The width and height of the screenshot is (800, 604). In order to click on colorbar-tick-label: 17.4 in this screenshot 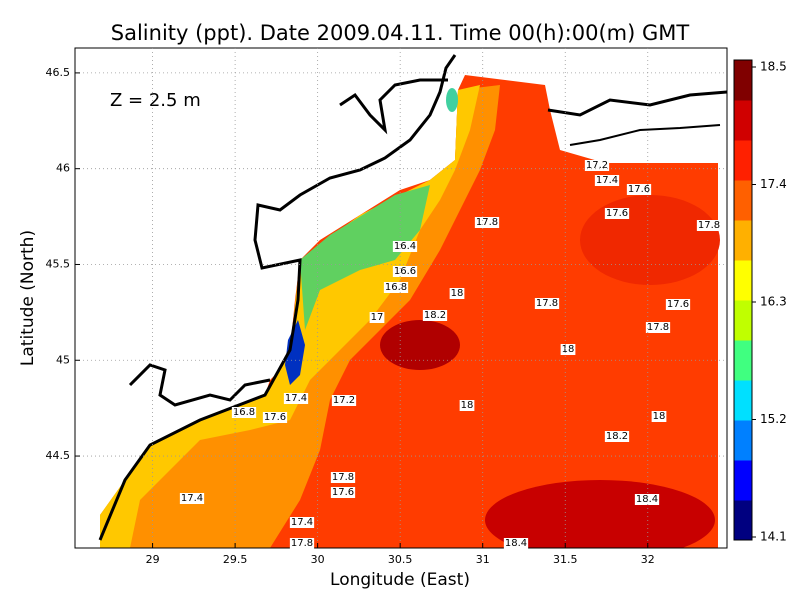, I will do `click(773, 184)`.